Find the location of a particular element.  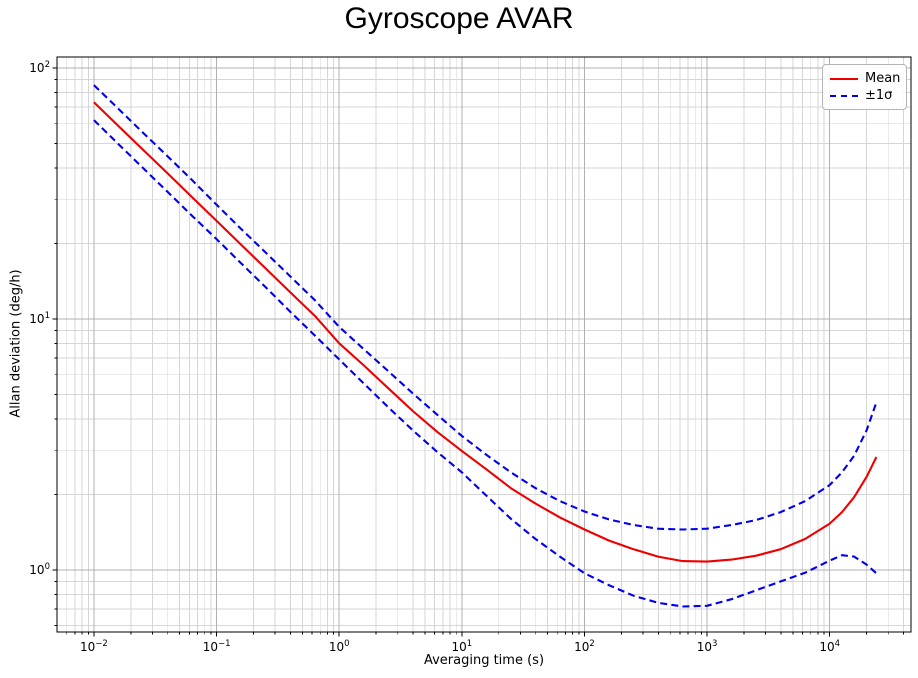

x-tick-label: 10⁻¹ is located at coordinates (217, 646).